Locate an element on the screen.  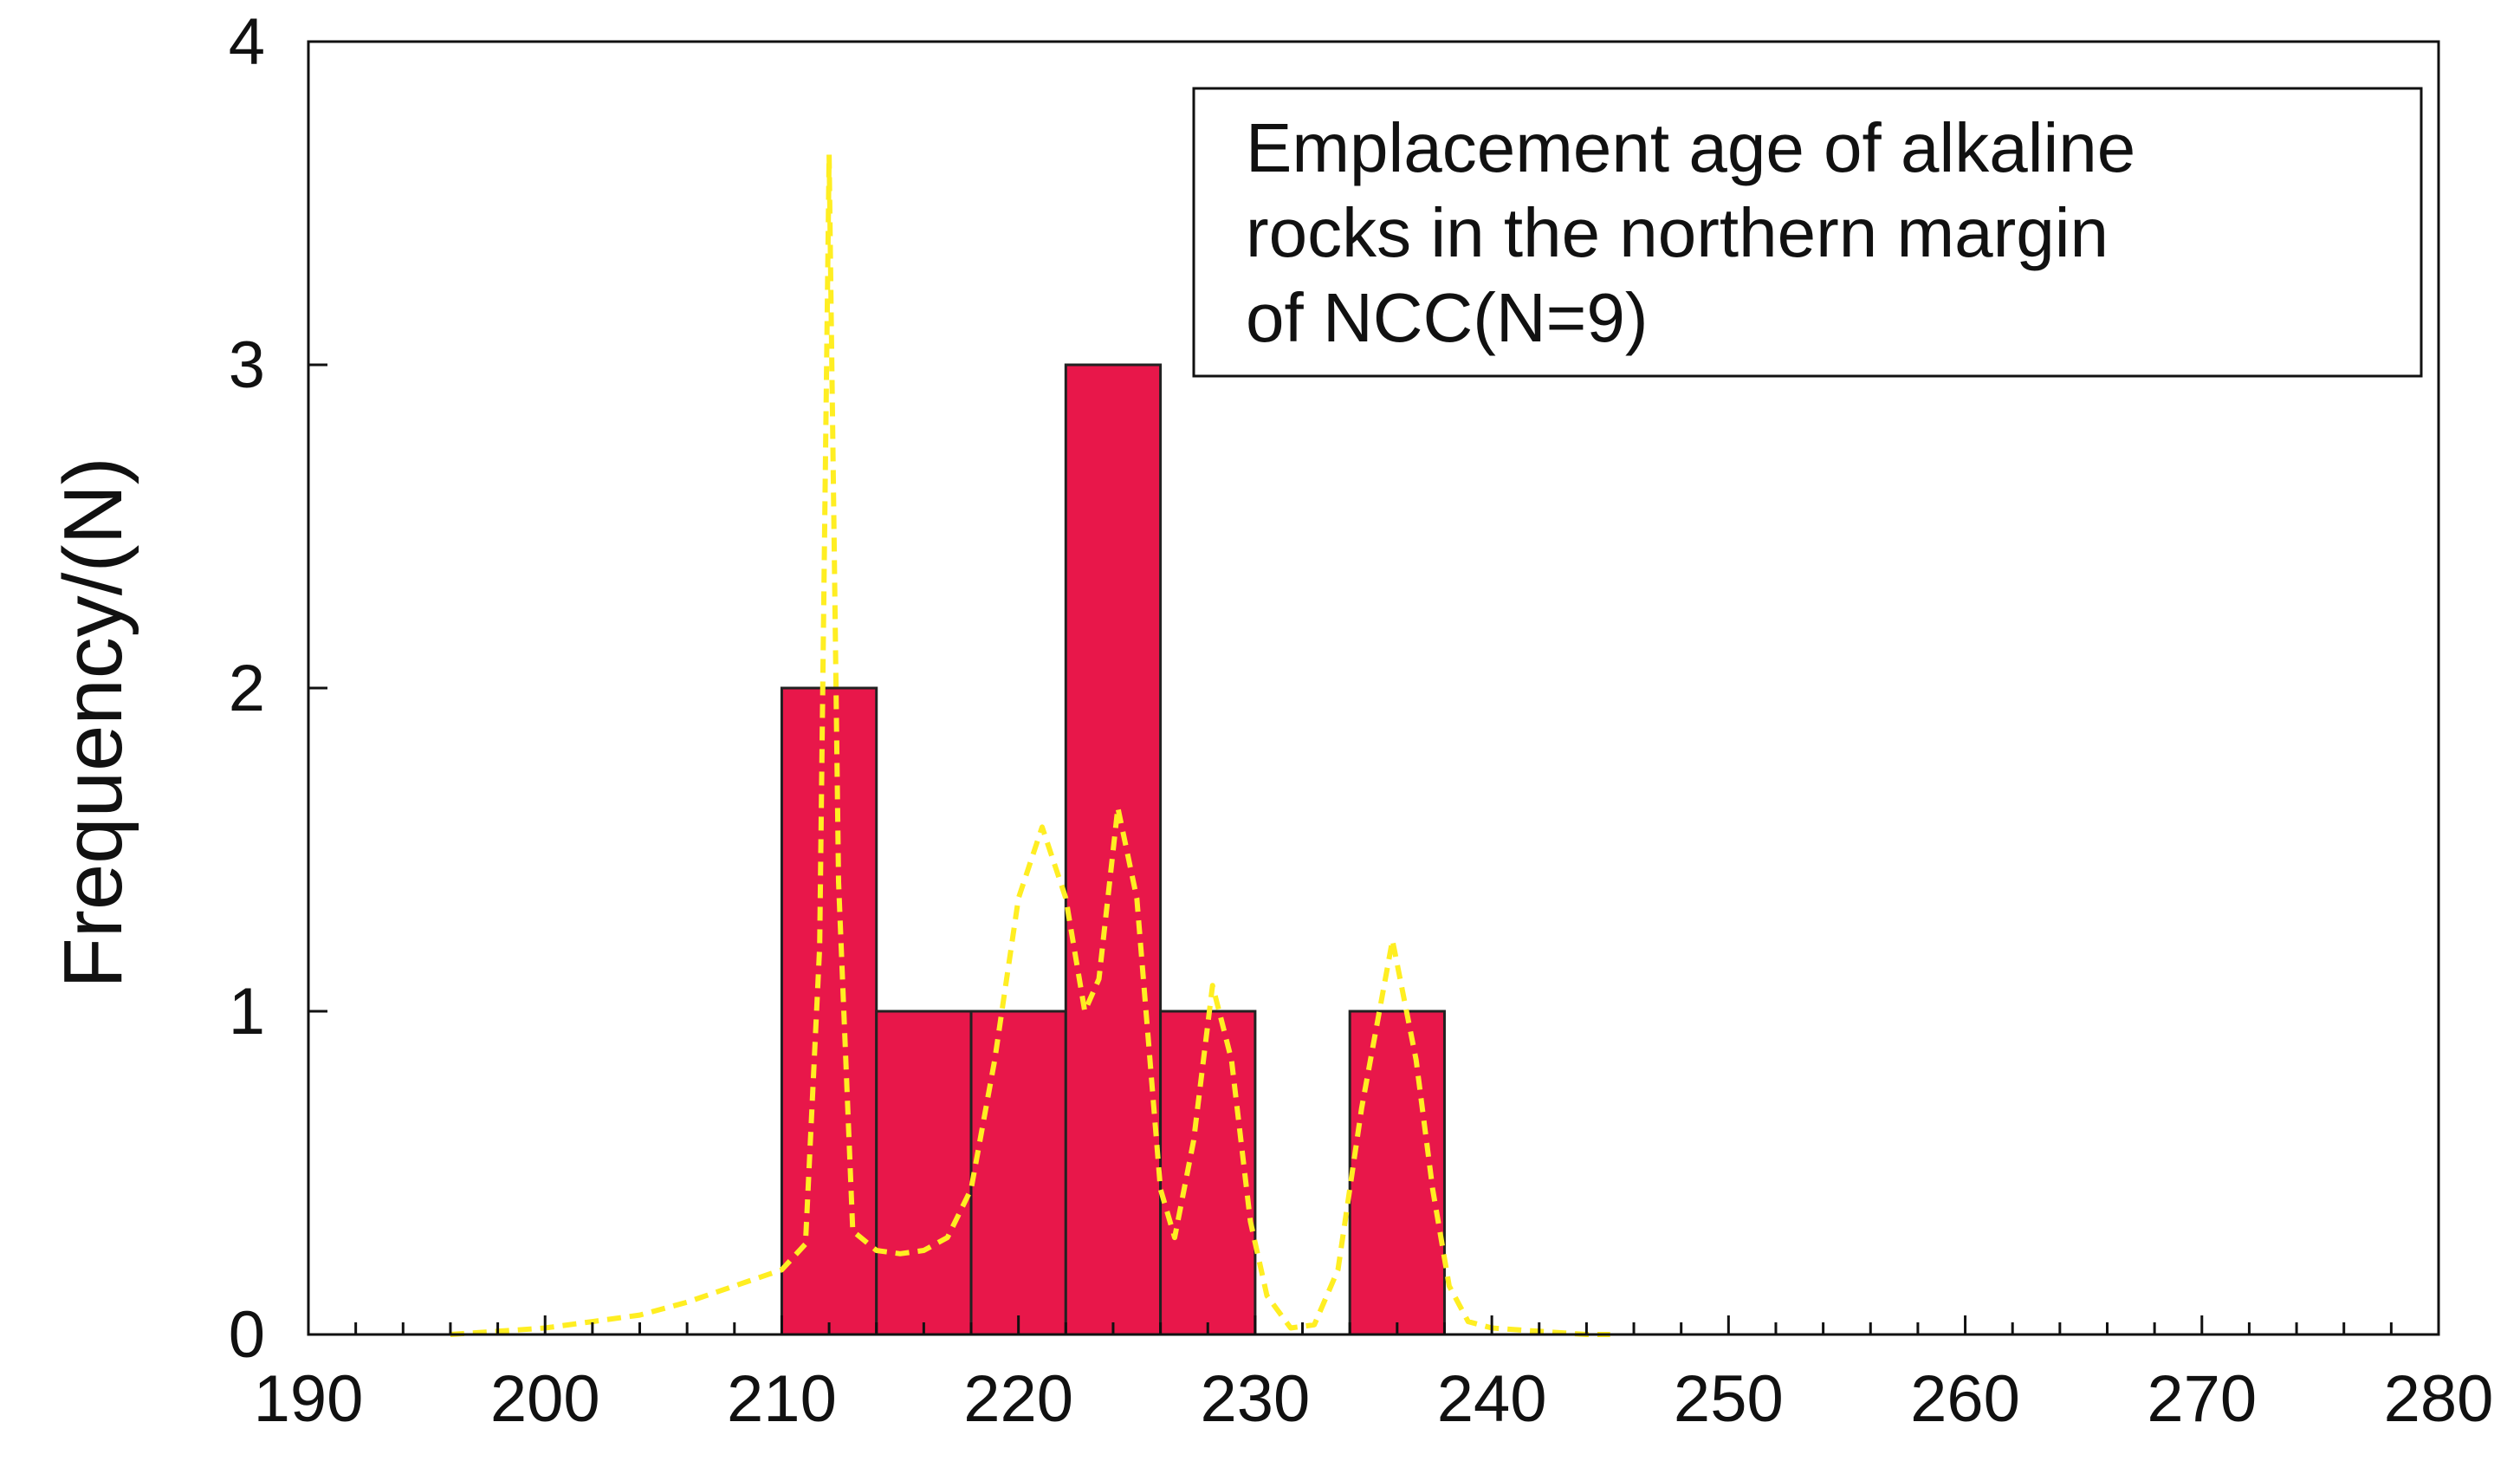
x-tick-label: 260 is located at coordinates (1965, 1399).